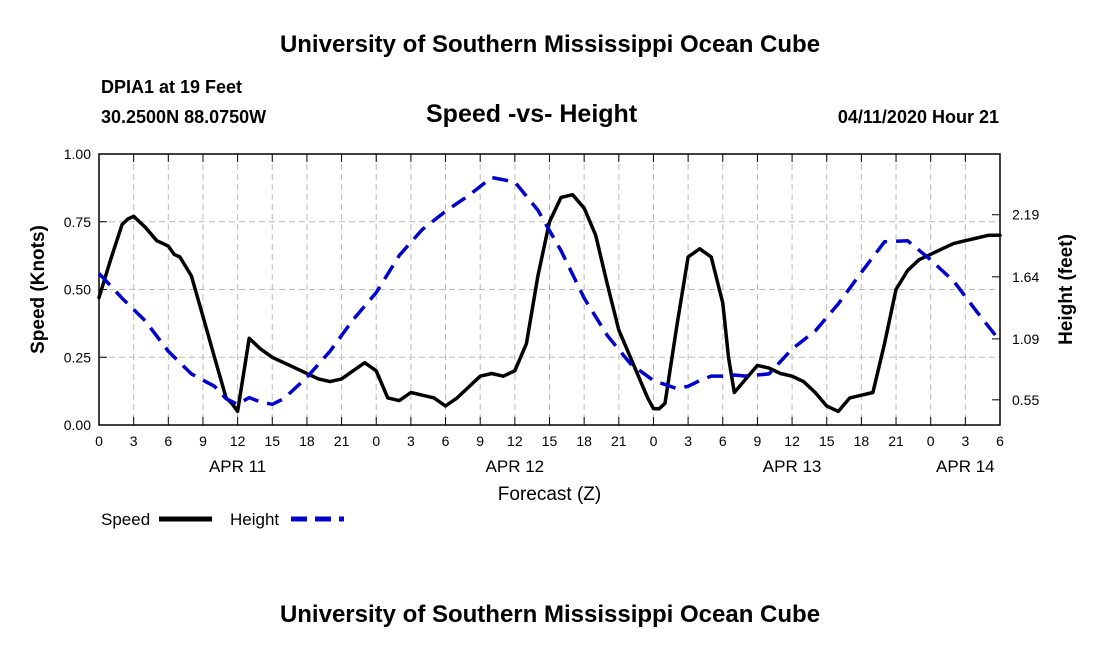 Image resolution: width=1100 pixels, height=650 pixels. What do you see at coordinates (238, 441) in the screenshot?
I see `x-tick-label-4: 12` at bounding box center [238, 441].